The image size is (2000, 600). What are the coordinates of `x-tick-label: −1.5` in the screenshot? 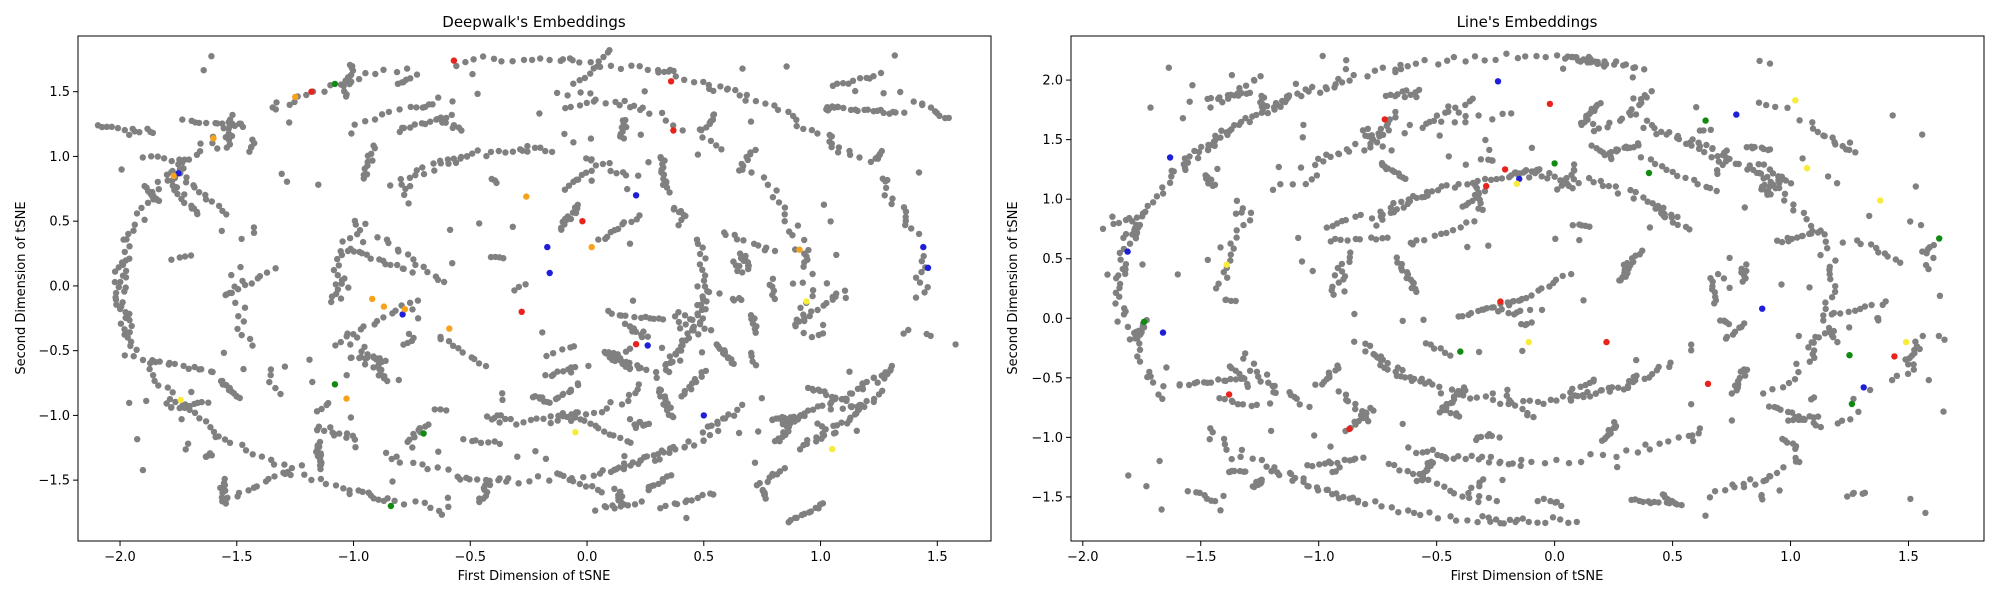 It's located at (1201, 557).